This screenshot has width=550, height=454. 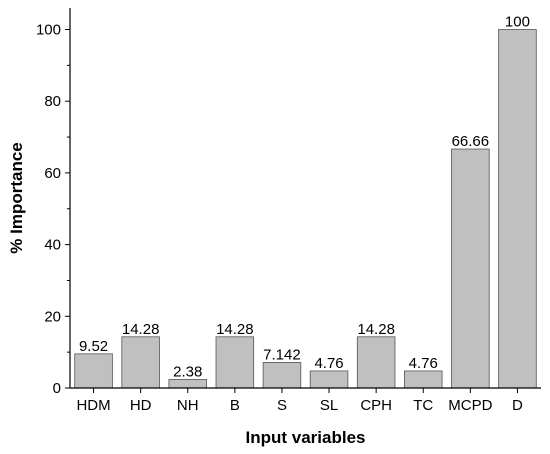 I want to click on y-tick-label: 60, so click(x=52, y=173).